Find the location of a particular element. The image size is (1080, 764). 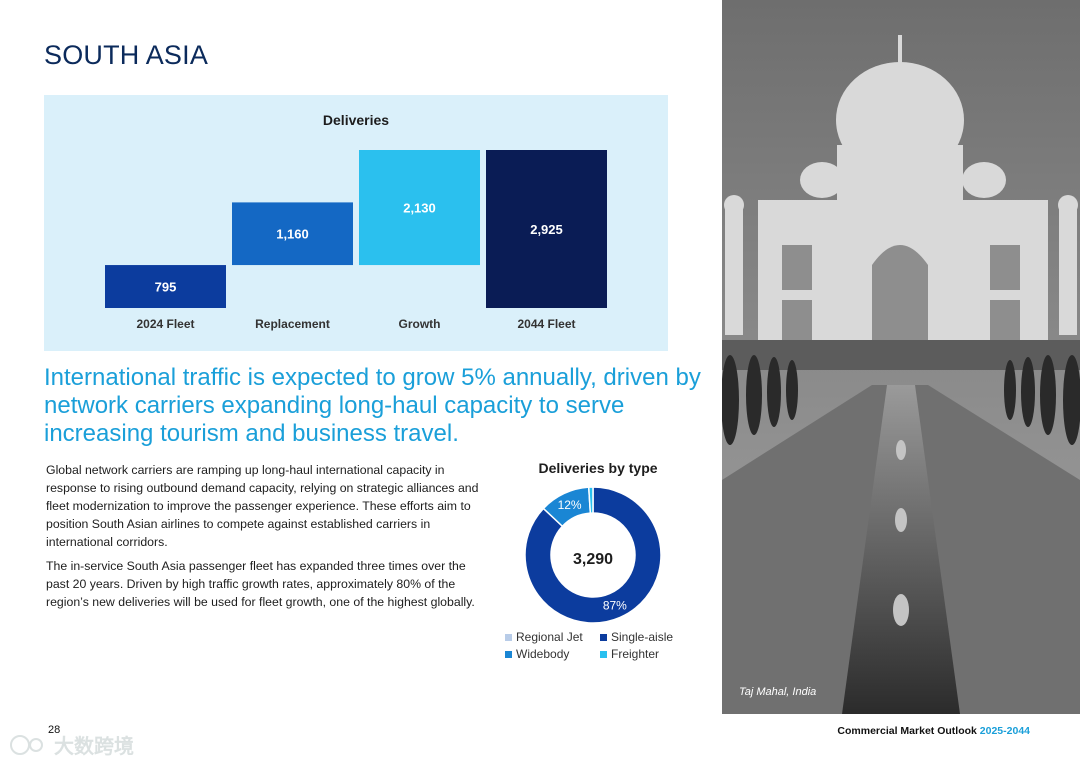

watermark-logo-icon is located at coordinates (26, 744).